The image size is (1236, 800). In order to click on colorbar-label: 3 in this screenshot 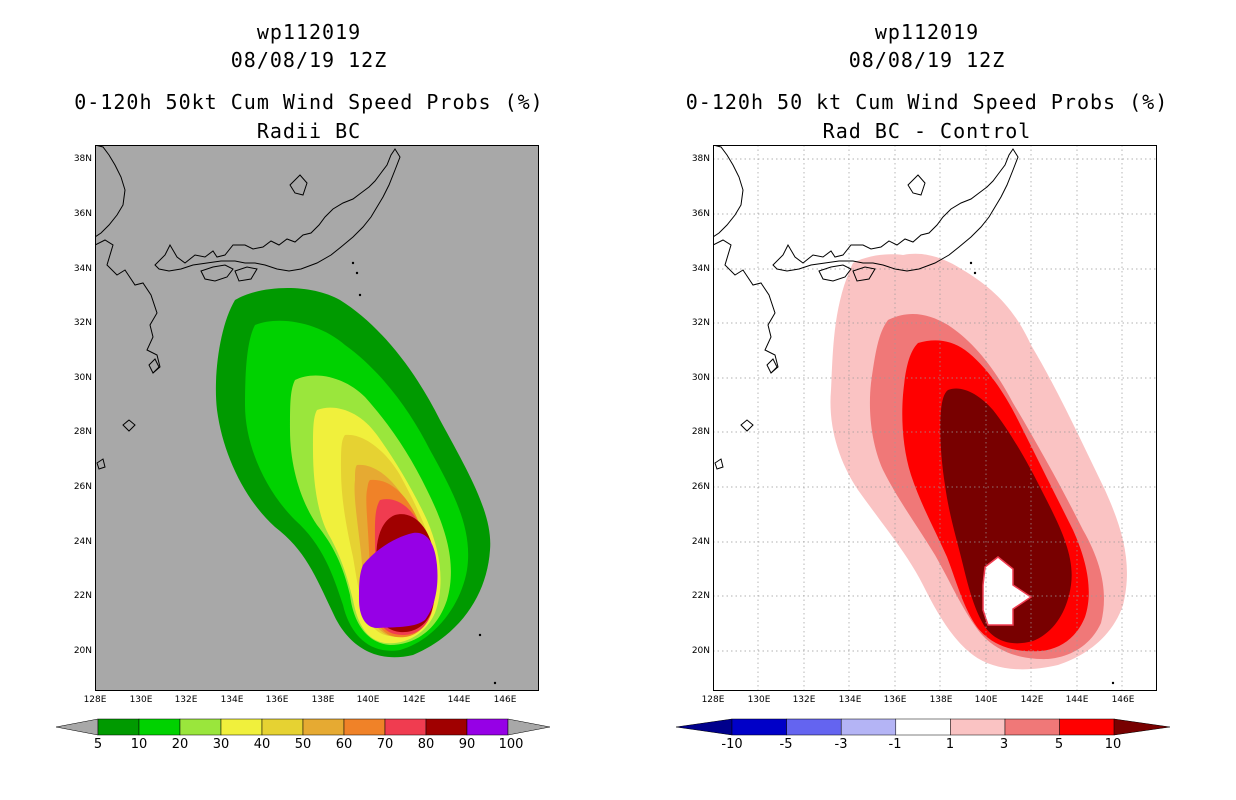, I will do `click(1004, 744)`.